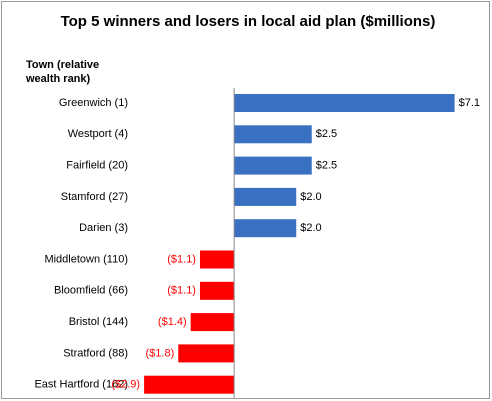 This screenshot has height=401, width=492. Describe the element at coordinates (98, 134) in the screenshot. I see `y-tick-label: Westport (4)` at that location.